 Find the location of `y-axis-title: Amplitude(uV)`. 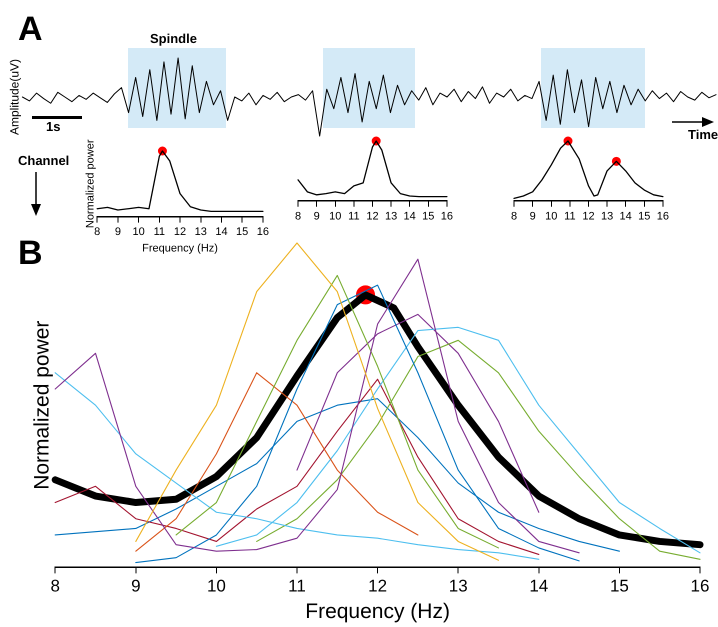

y-axis-title: Amplitude(uV) is located at coordinates (15, 97).